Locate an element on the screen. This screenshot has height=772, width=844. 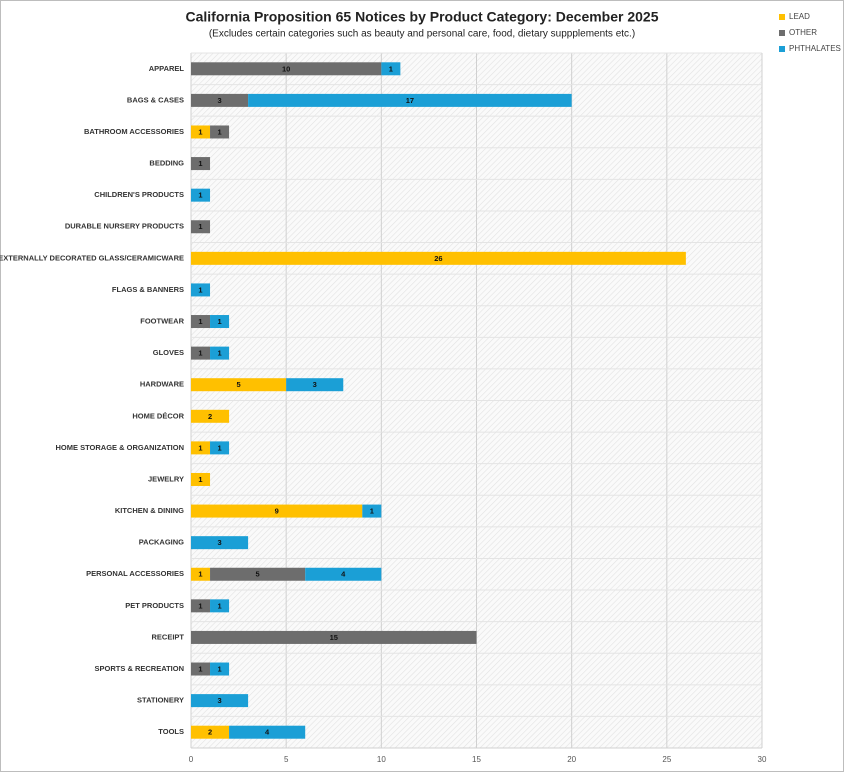
y-tick-label: APPAREL is located at coordinates (167, 68).